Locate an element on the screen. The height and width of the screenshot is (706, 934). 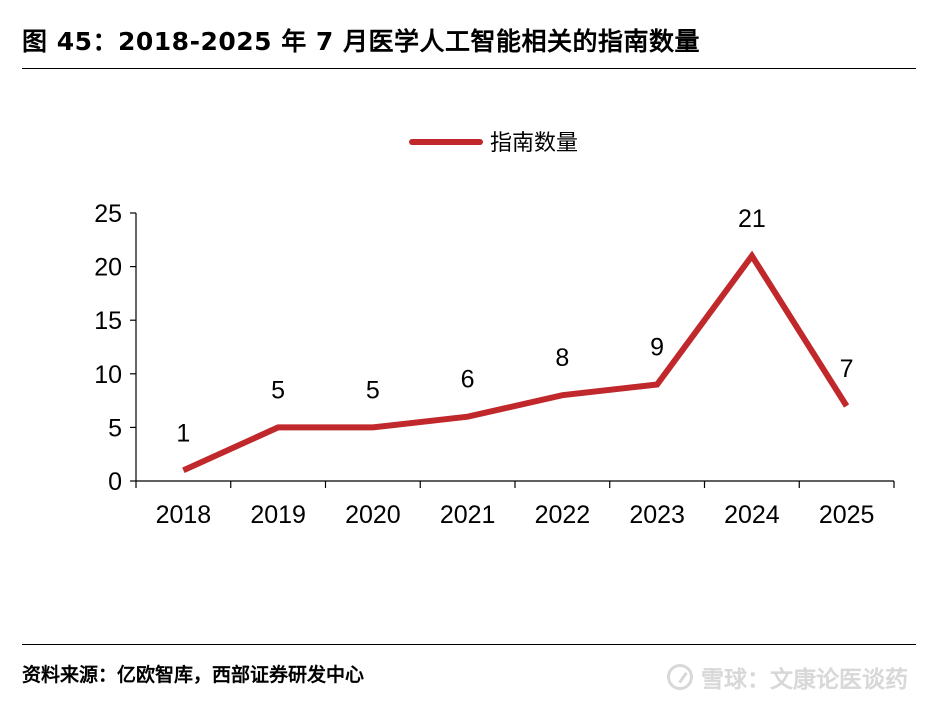
data-label: 8 is located at coordinates (562, 358).